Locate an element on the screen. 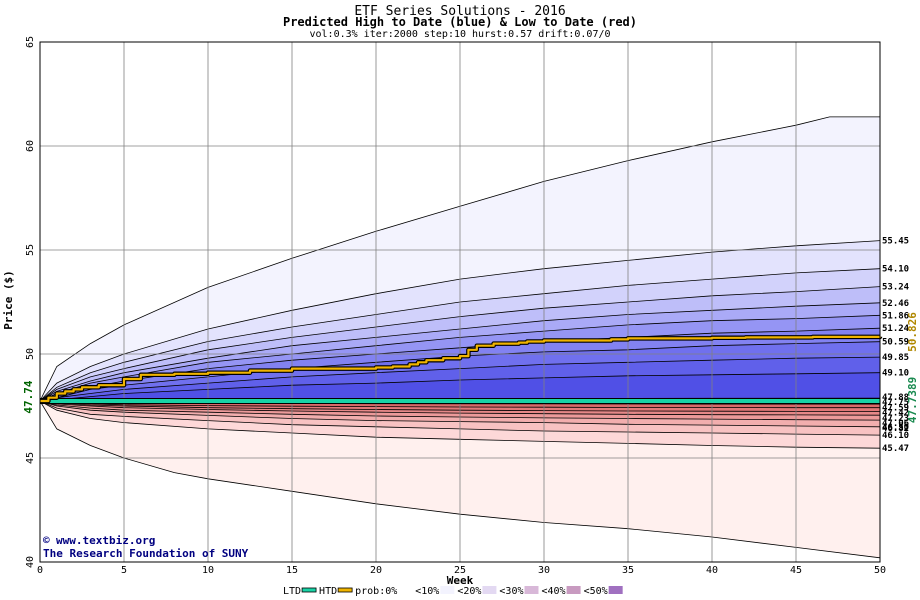 This screenshot has height=600, width=920. legend-item: HTD is located at coordinates (336, 591).